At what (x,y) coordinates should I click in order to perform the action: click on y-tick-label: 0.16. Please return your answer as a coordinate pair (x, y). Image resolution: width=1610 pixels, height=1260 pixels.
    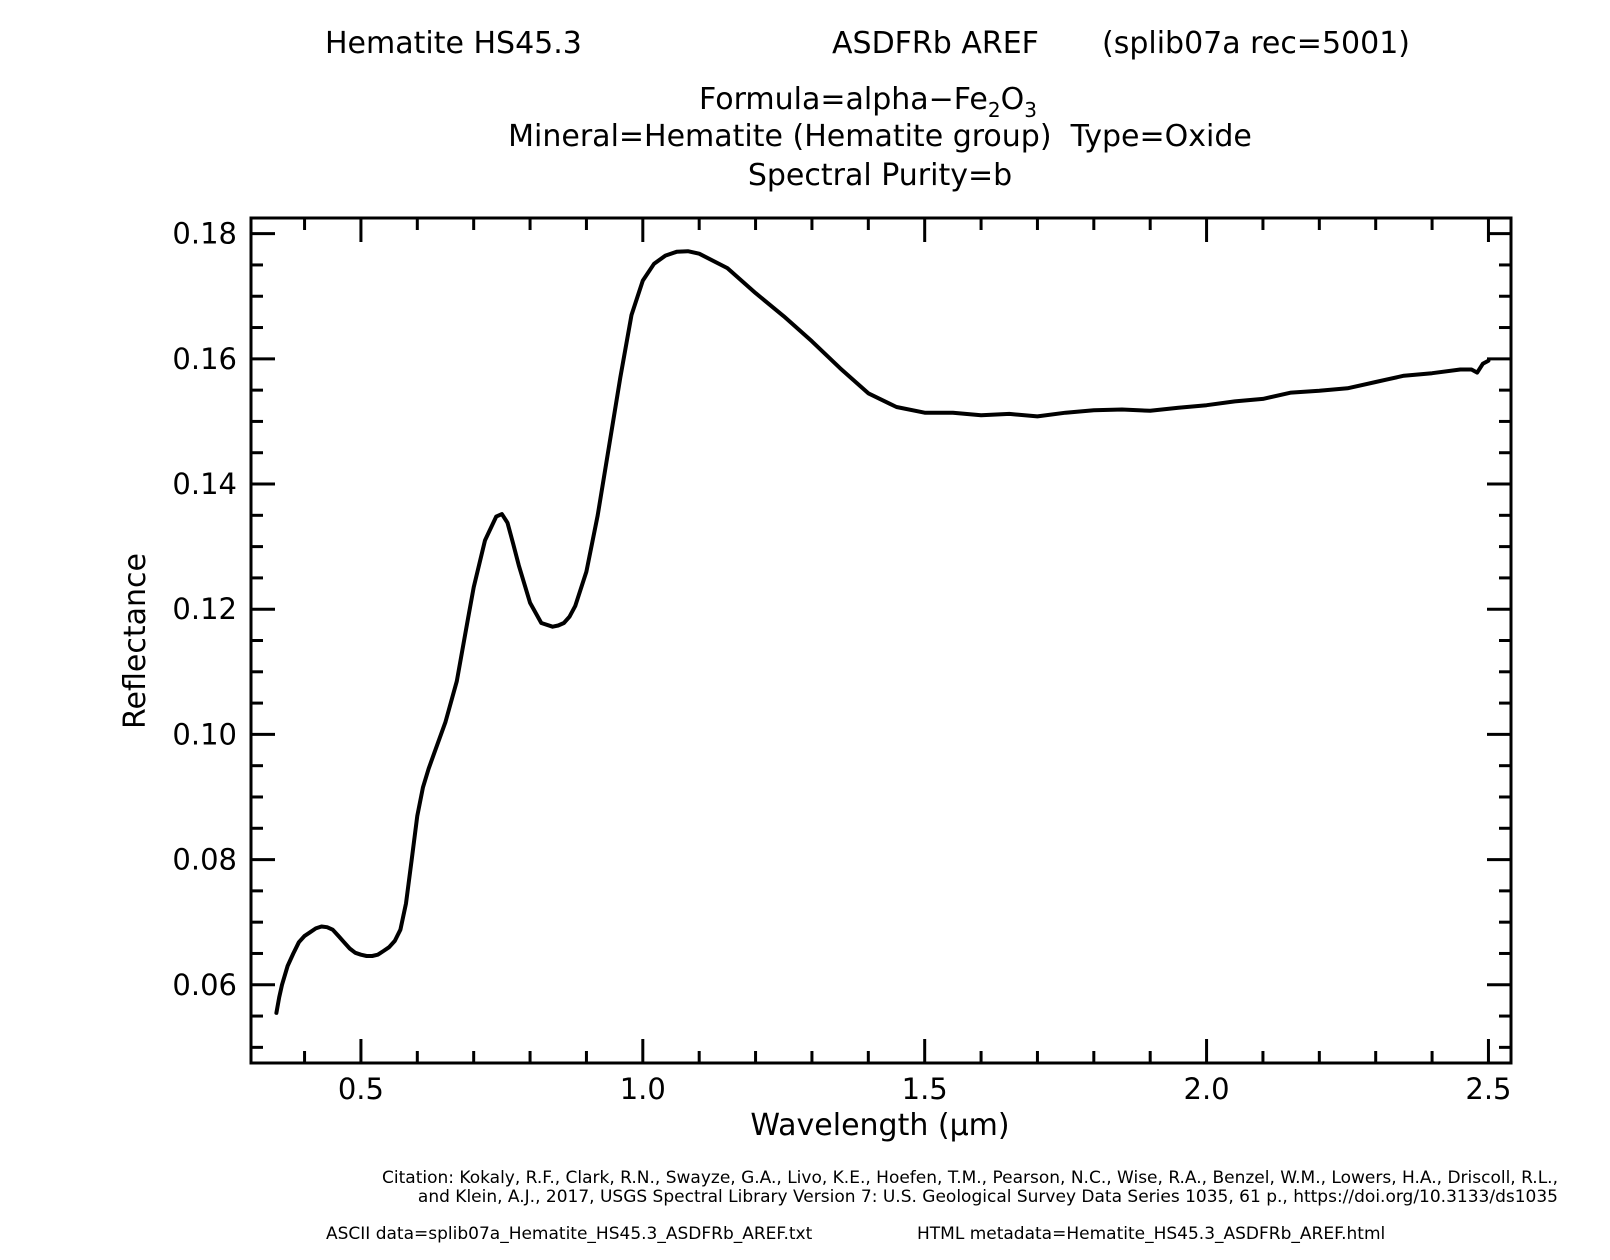
    Looking at the image, I should click on (204, 359).